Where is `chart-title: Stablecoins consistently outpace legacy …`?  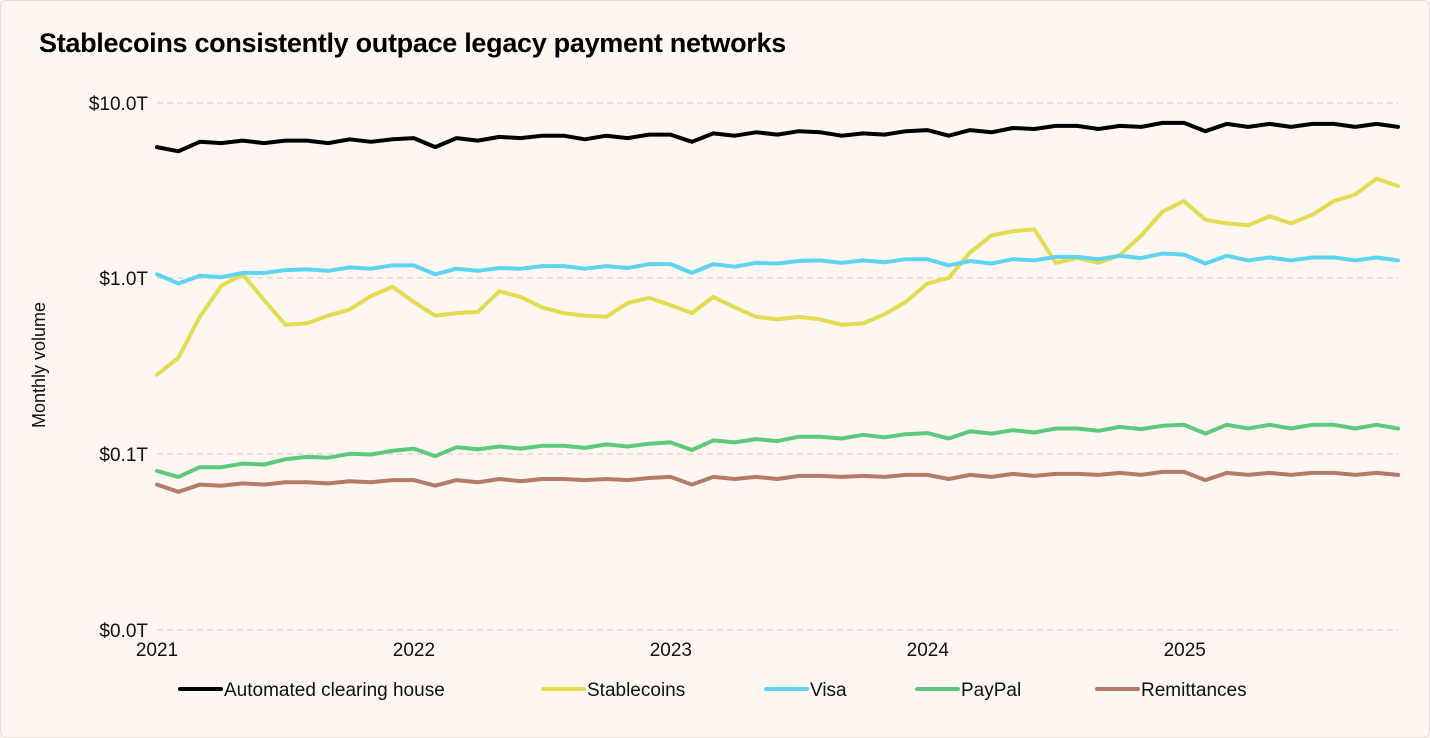
chart-title: Stablecoins consistently outpace legacy … is located at coordinates (412, 43).